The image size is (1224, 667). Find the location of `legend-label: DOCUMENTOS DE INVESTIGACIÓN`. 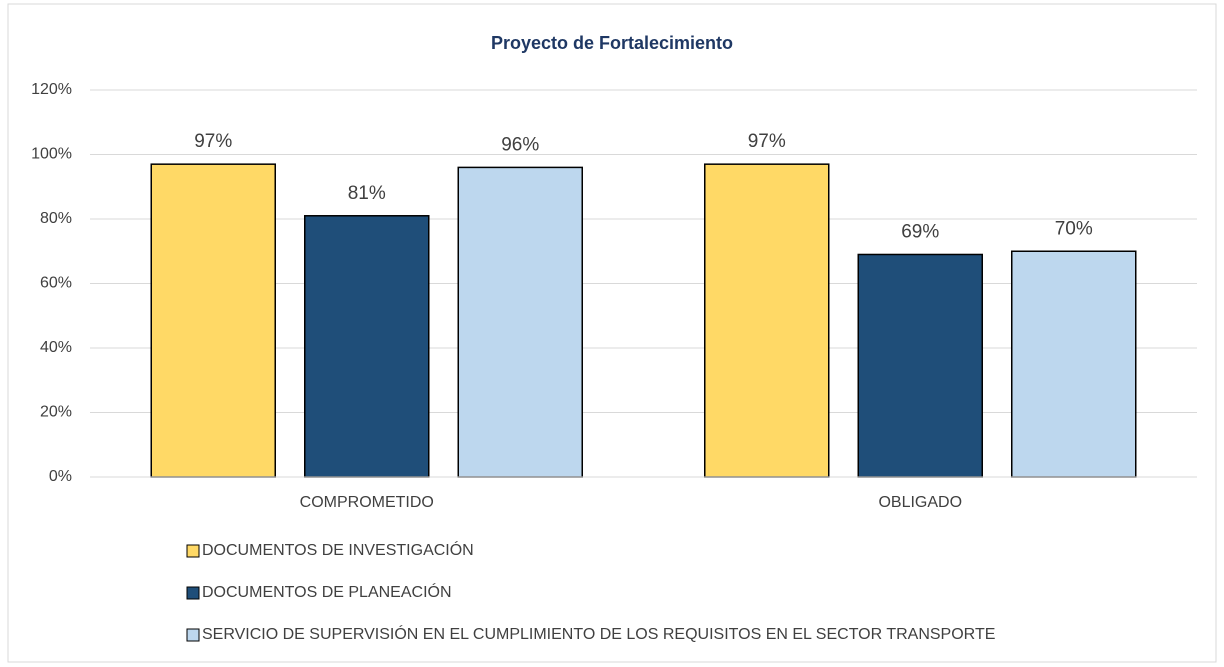

legend-label: DOCUMENTOS DE INVESTIGACIÓN is located at coordinates (338, 549).